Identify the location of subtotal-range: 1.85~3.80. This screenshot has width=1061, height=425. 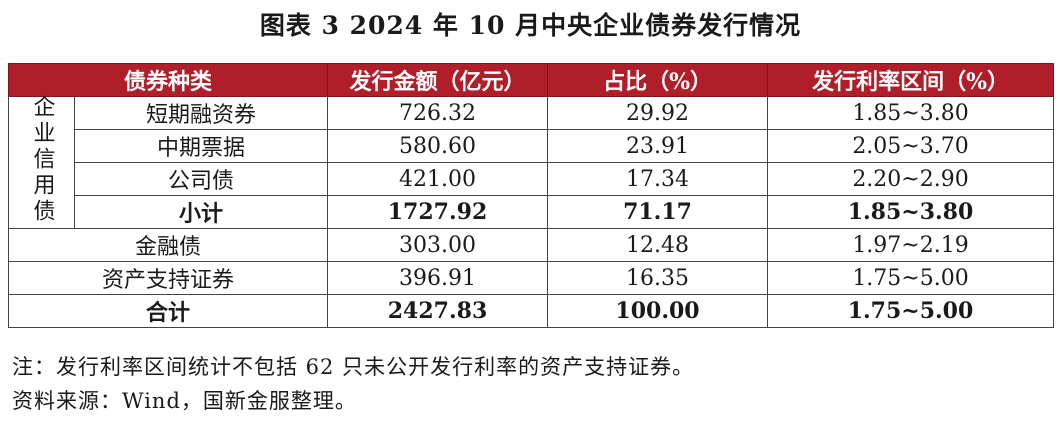
(911, 212).